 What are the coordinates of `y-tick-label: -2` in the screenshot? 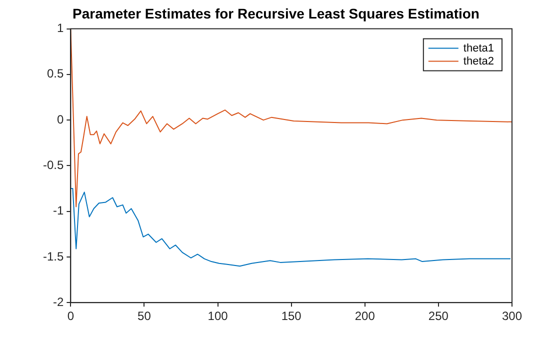 It's located at (58, 301).